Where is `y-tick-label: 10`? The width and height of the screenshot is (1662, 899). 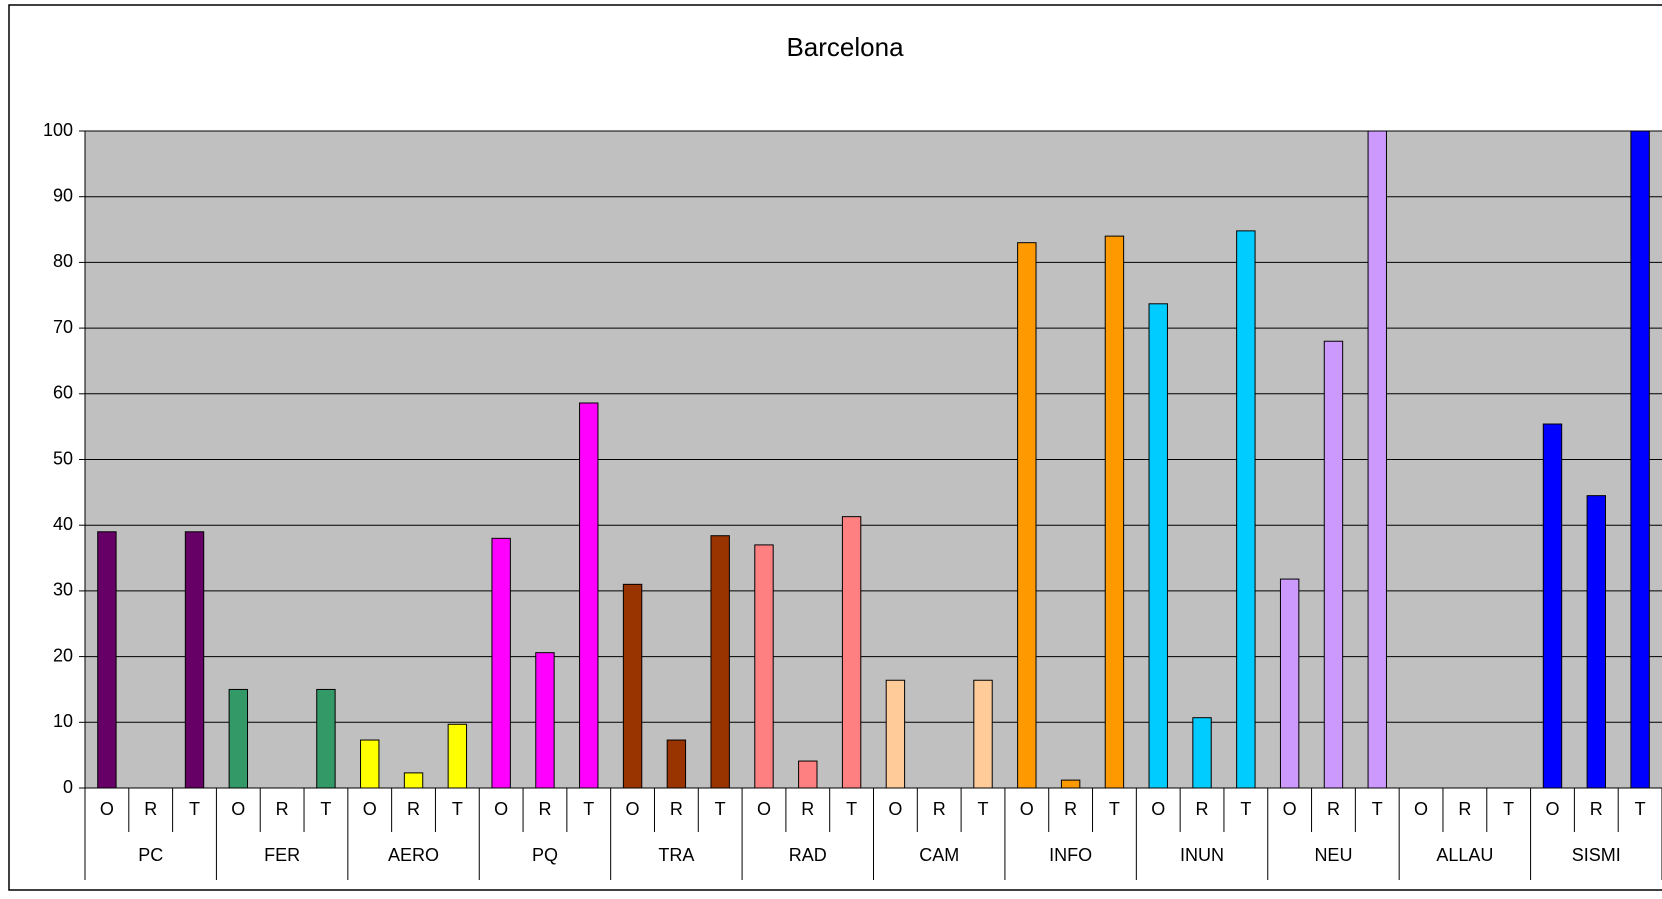 y-tick-label: 10 is located at coordinates (63, 721).